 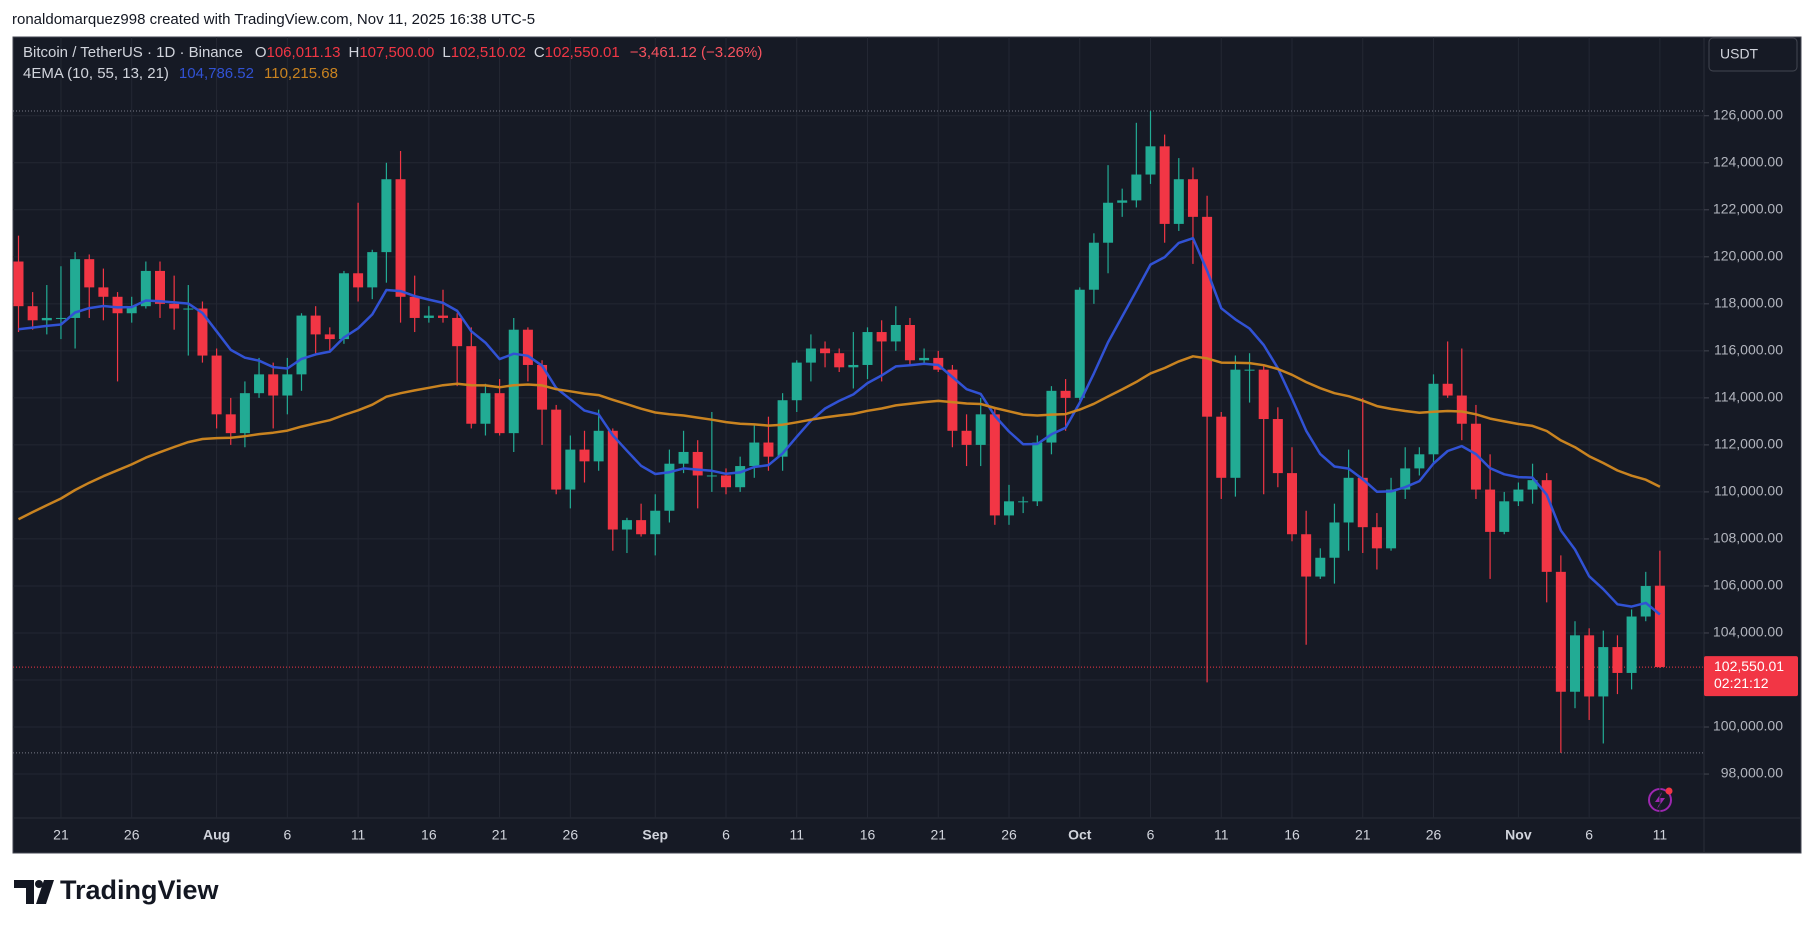 What do you see at coordinates (1748, 350) in the screenshot?
I see `y-tick-label: 116,000.00` at bounding box center [1748, 350].